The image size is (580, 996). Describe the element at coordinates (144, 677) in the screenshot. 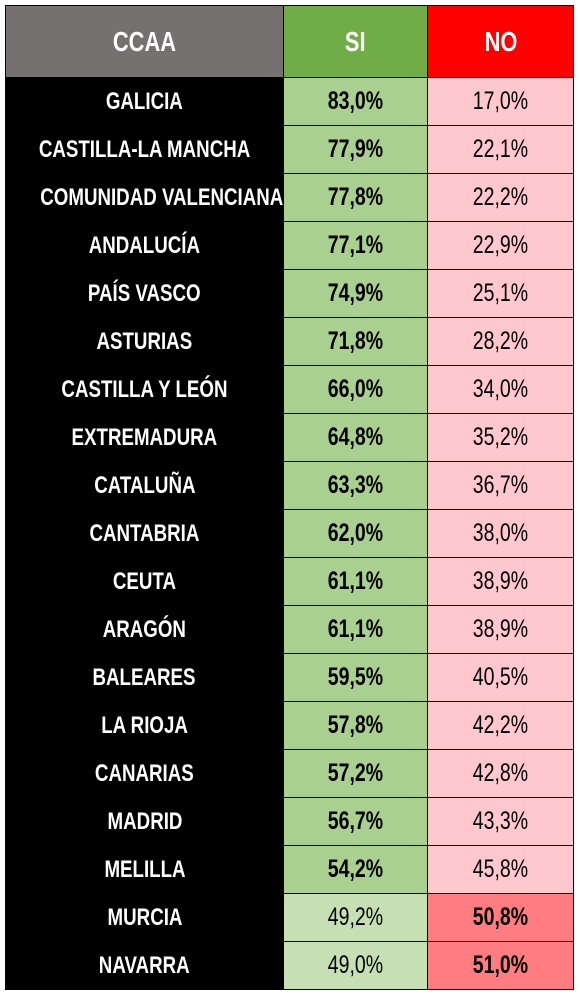

I see `region-text: BALEARES` at that location.